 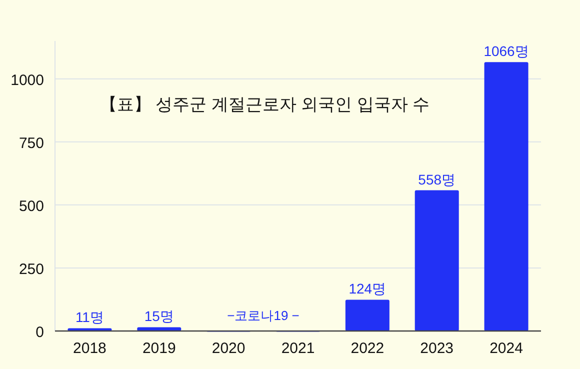 I want to click on annotation: −코로나19 −, so click(x=263, y=315).